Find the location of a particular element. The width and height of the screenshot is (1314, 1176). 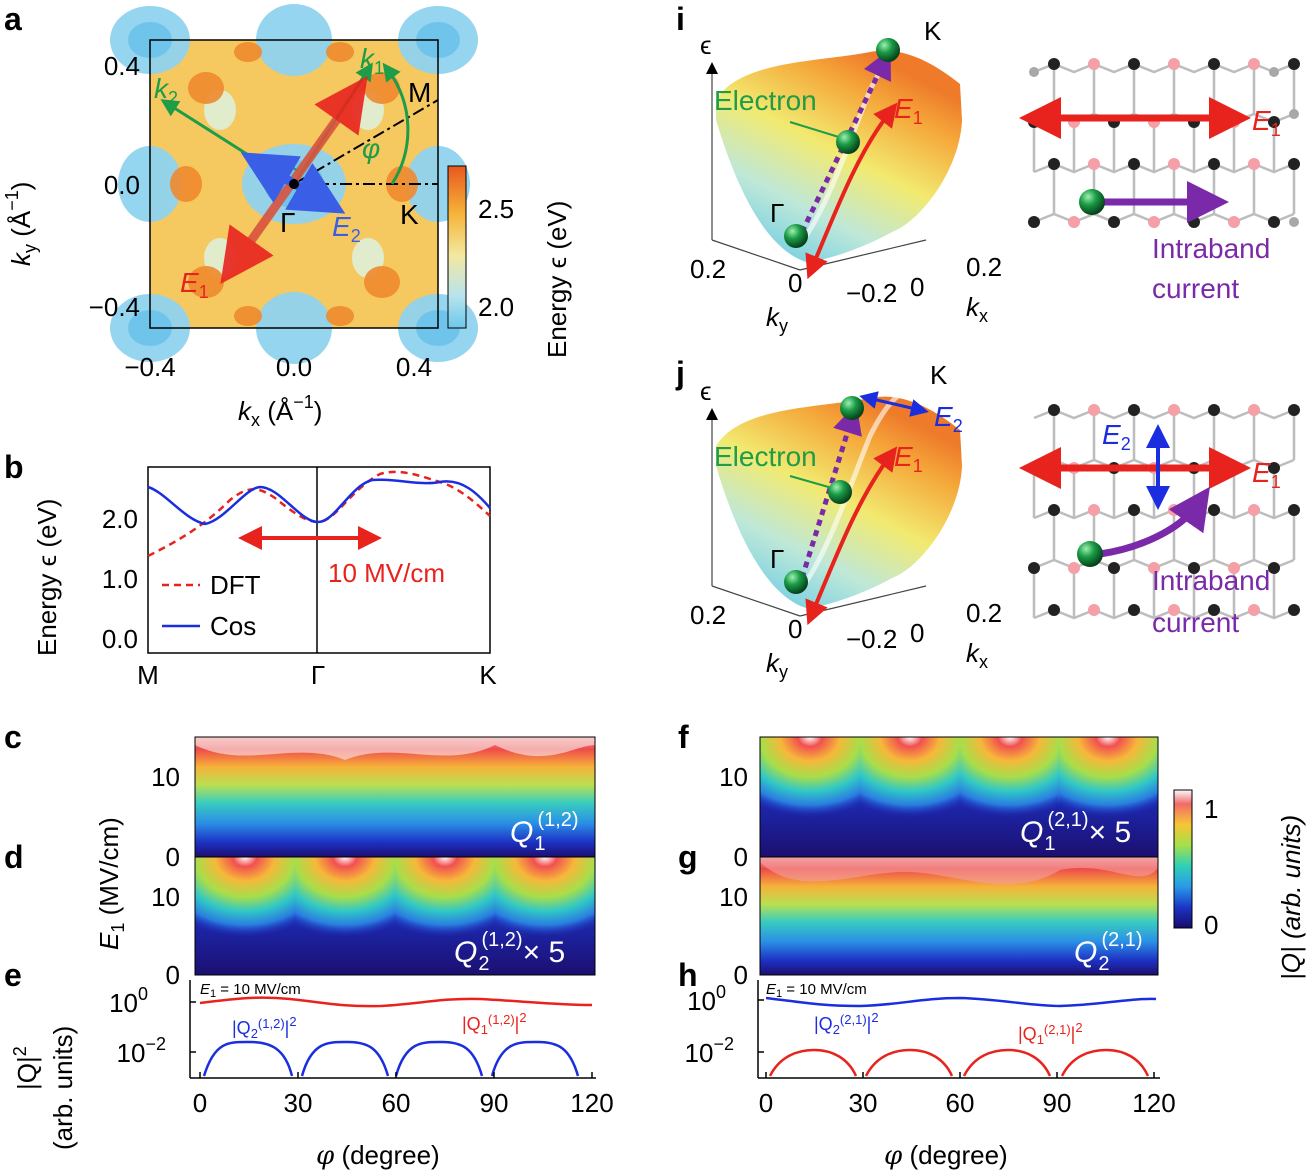

a-xtick-1: 0.0 is located at coordinates (294, 367).